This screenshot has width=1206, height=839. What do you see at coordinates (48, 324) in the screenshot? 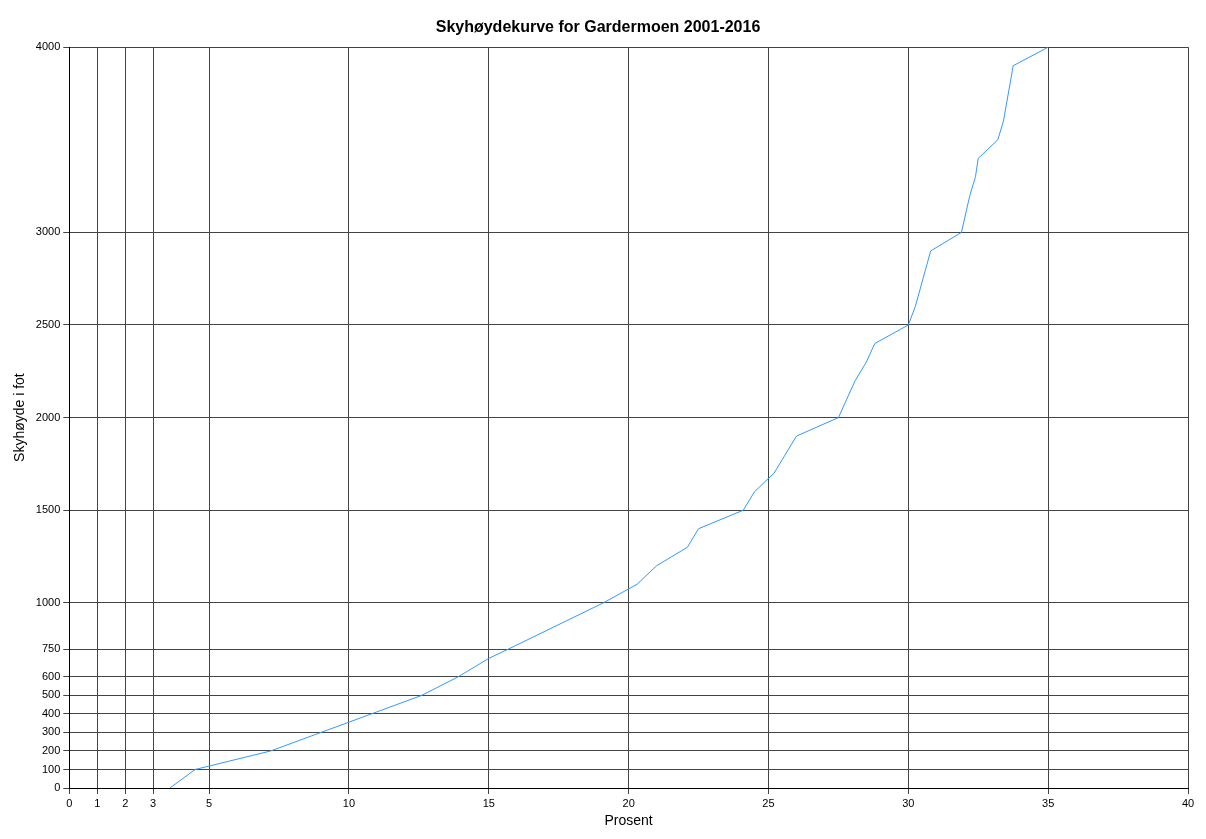
I see `y-tick-label: 2500` at bounding box center [48, 324].